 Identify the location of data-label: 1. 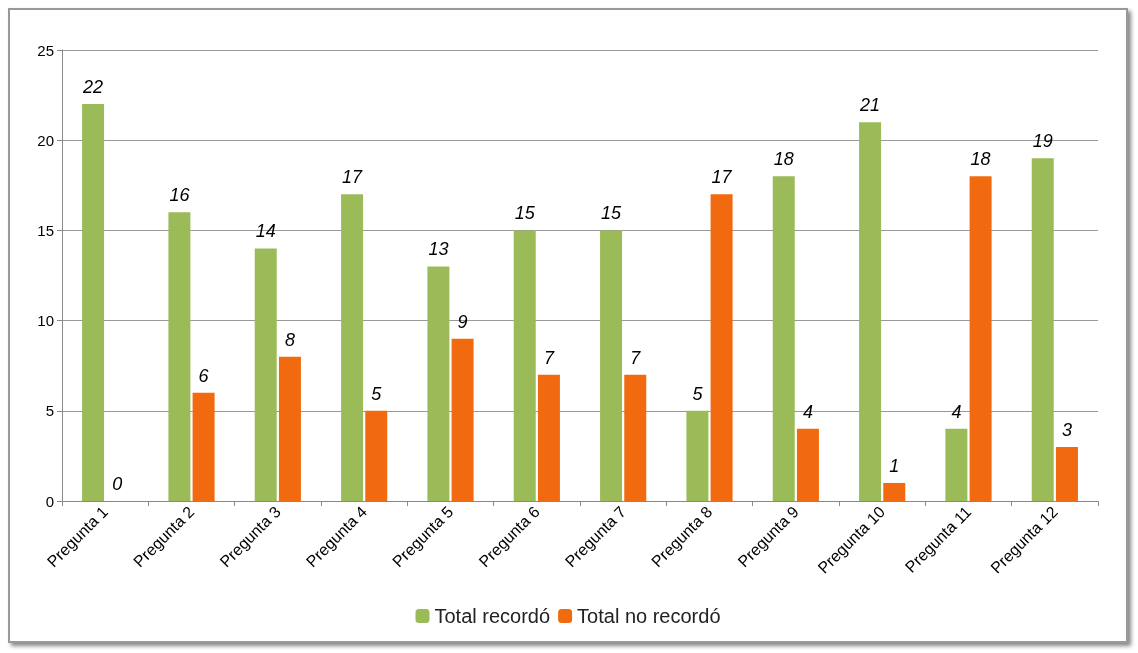
(894, 465).